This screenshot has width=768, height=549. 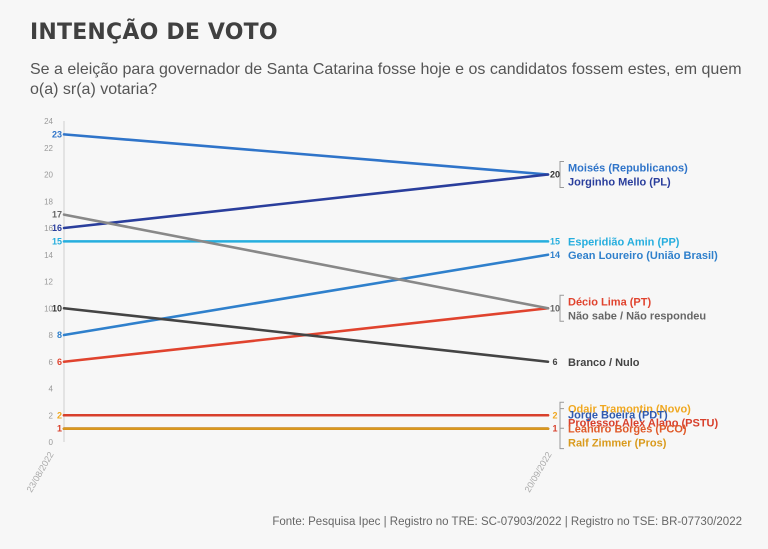 I want to click on legend-entry: Décio Lima (PT), so click(x=609, y=302).